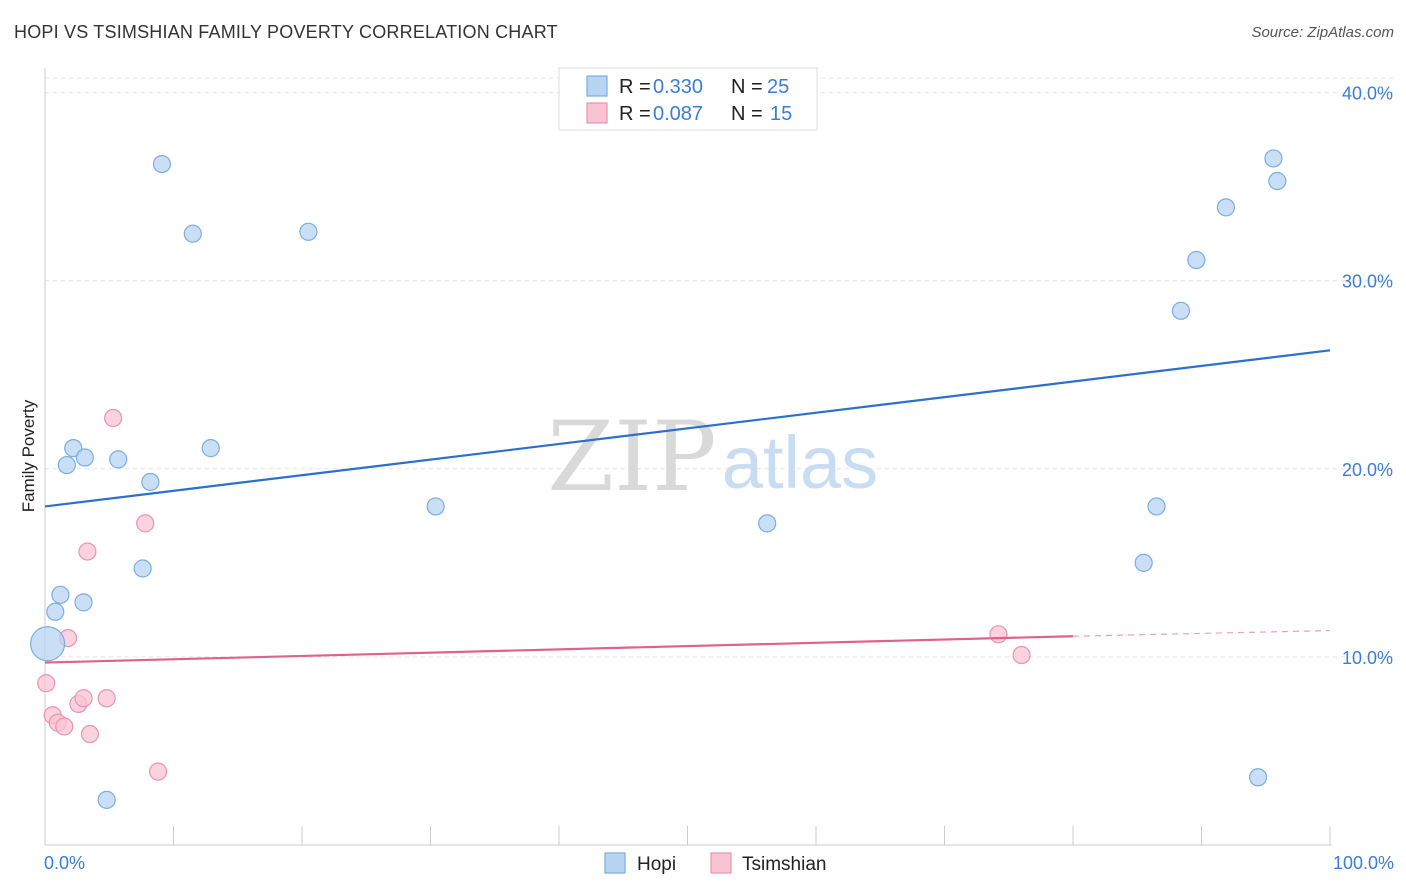 This screenshot has width=1406, height=892. I want to click on watermark-atlas: atlas, so click(800, 462).